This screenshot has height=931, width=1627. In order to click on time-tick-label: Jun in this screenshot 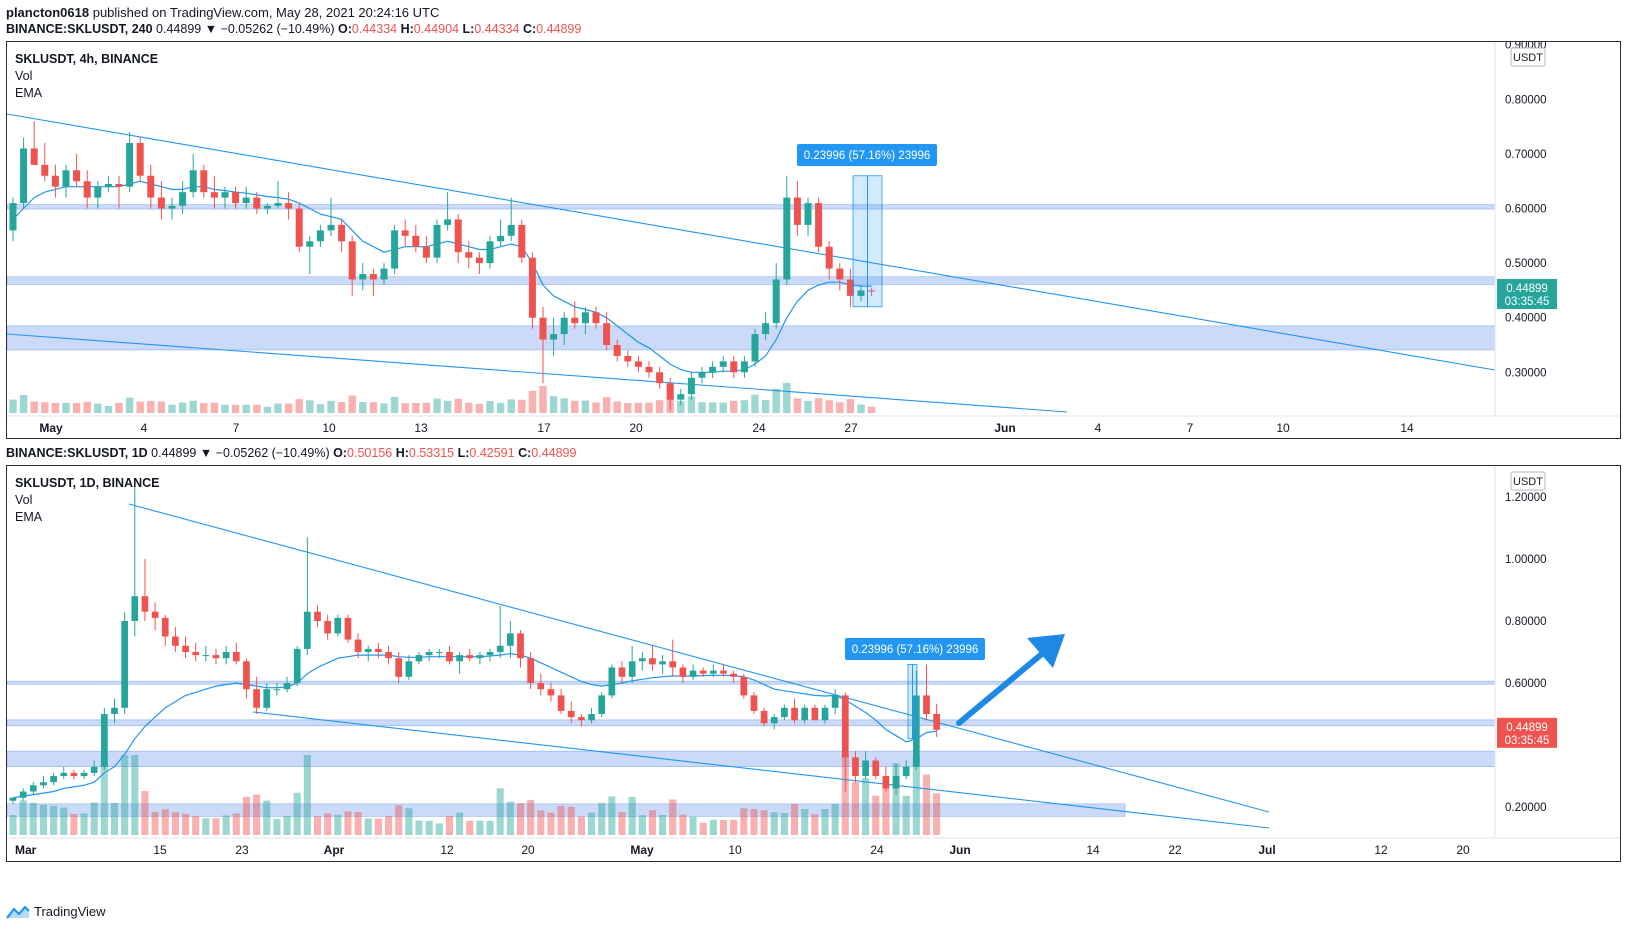, I will do `click(1004, 428)`.